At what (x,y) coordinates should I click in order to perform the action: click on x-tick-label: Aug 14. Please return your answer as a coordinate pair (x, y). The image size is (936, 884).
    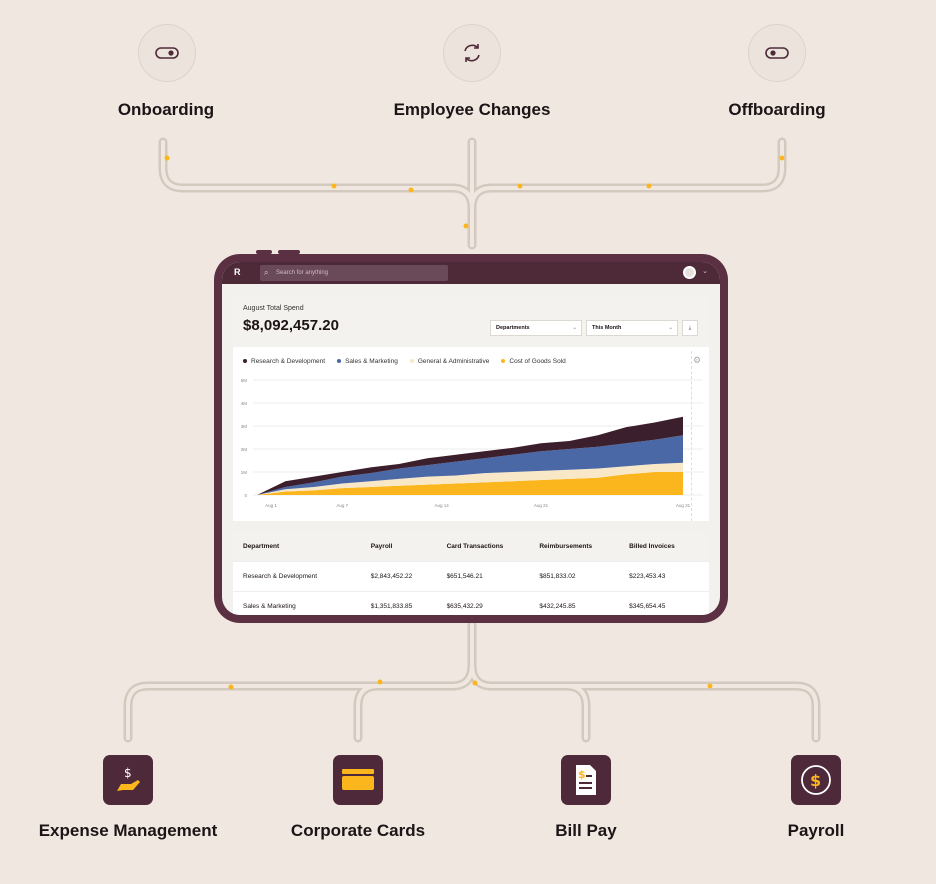
    Looking at the image, I should click on (441, 505).